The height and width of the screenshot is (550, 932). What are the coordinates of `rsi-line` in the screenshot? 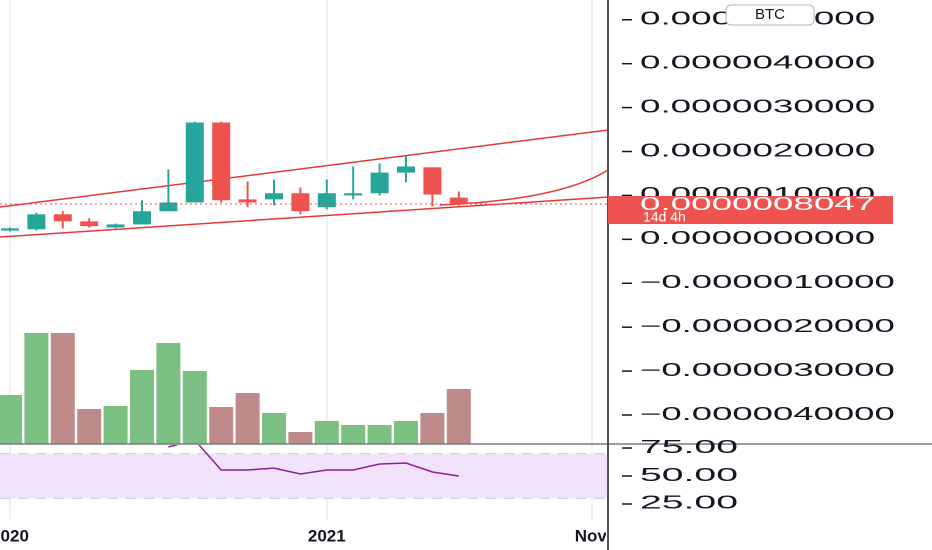 It's located at (313, 461).